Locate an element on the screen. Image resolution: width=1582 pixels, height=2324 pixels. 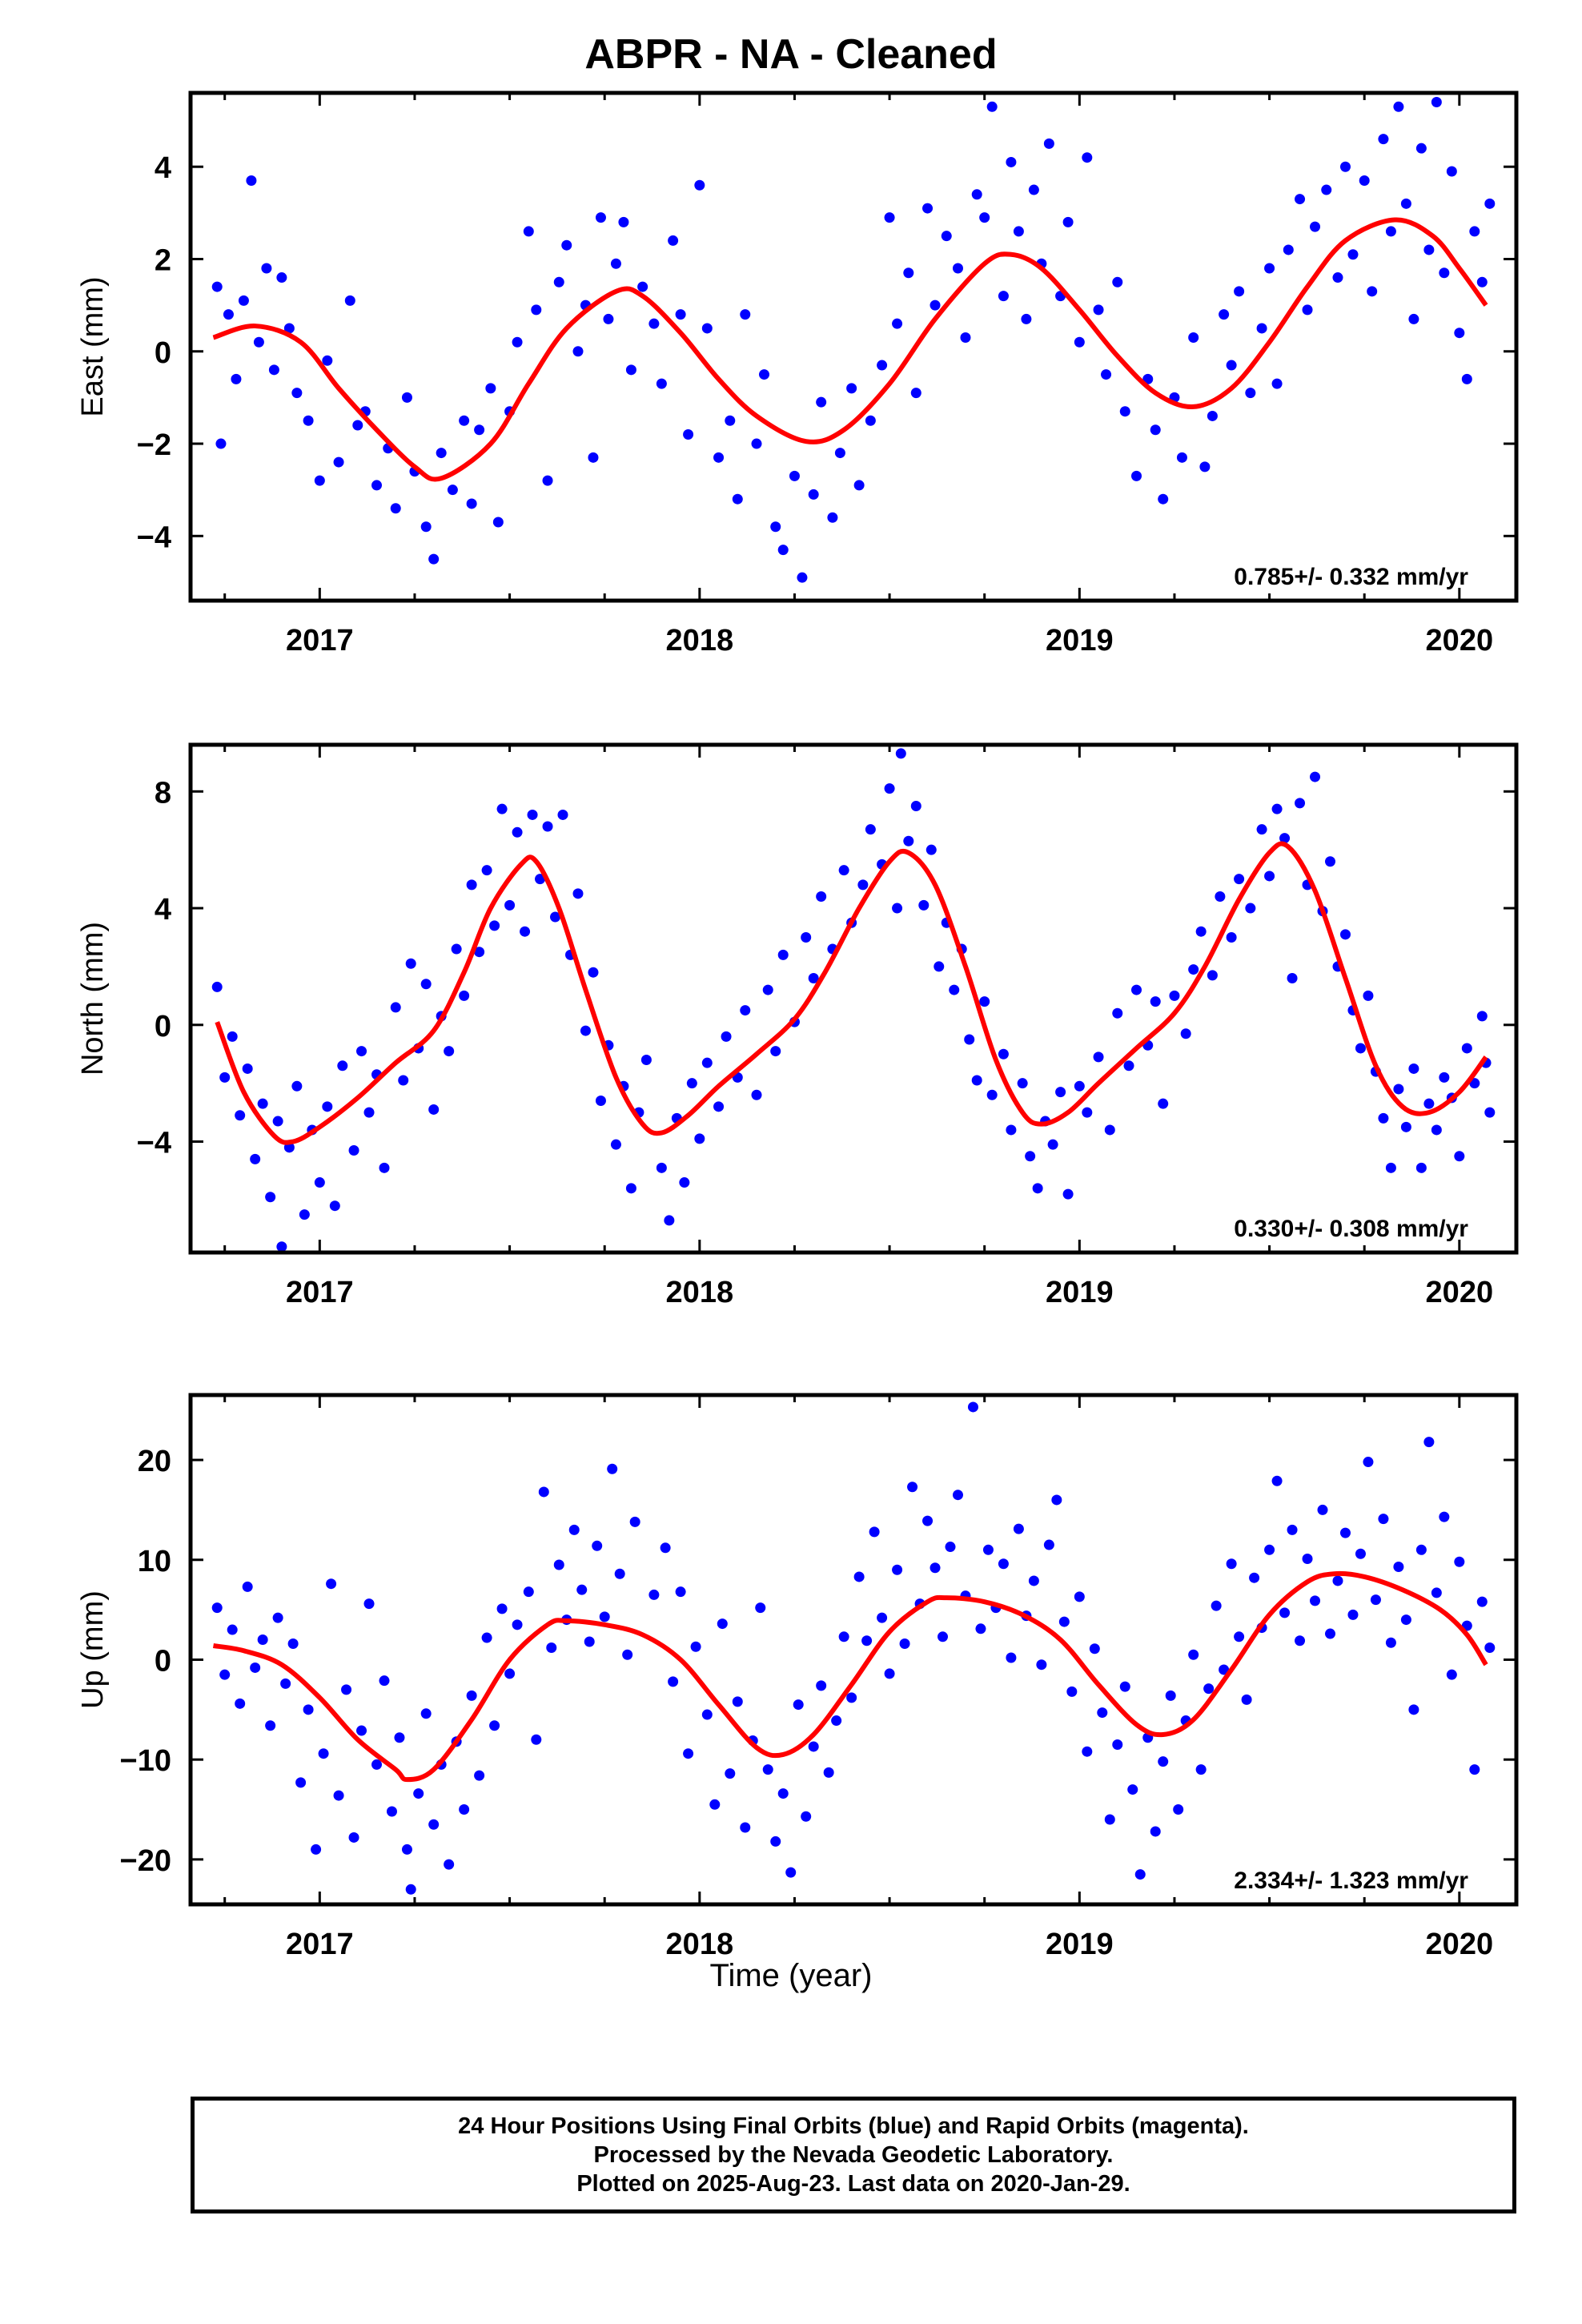
east-y-tick-label: −2 is located at coordinates (154, 445).